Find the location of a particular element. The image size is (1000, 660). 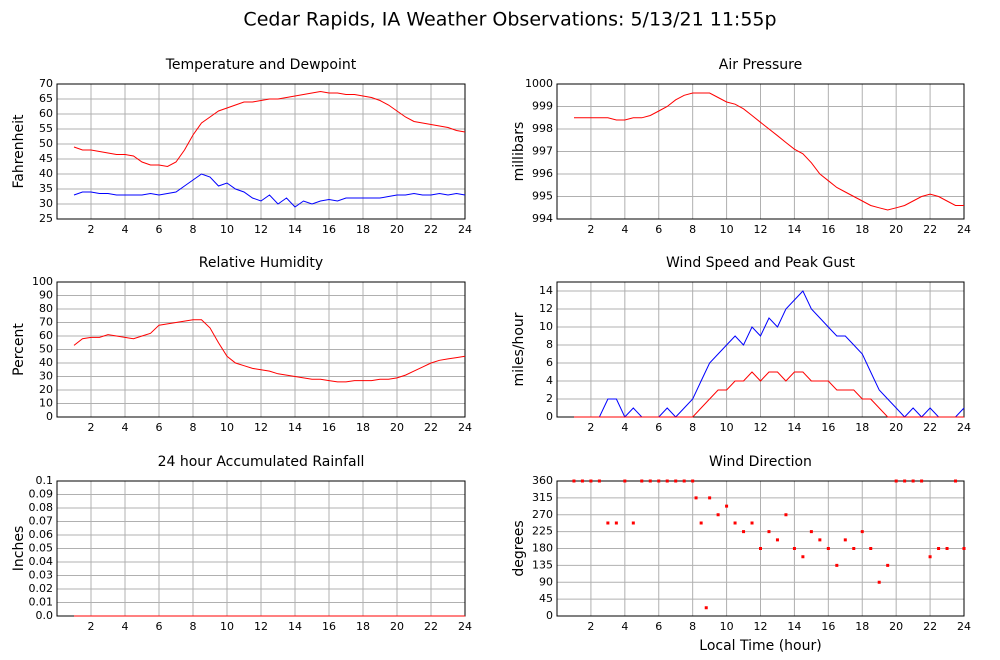

y-tick-label: 55 is located at coordinates (46, 128).